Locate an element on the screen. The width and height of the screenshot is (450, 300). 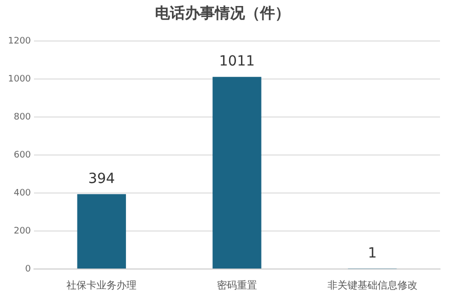
y-tick-label: 0 is located at coordinates (28, 269).